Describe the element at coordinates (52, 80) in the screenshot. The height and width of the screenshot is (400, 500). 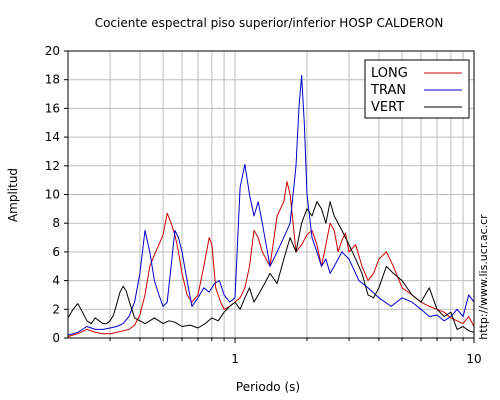
I see `y-tick-label: 18` at that location.